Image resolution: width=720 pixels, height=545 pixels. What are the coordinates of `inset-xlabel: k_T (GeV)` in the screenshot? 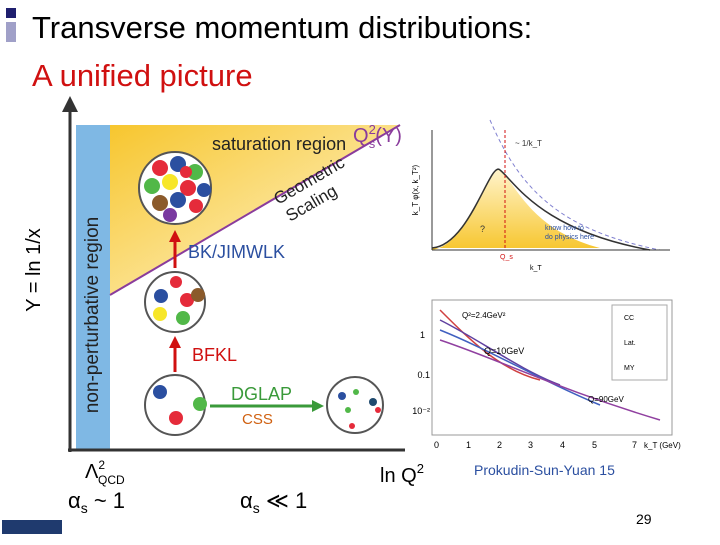 It's located at (662, 445).